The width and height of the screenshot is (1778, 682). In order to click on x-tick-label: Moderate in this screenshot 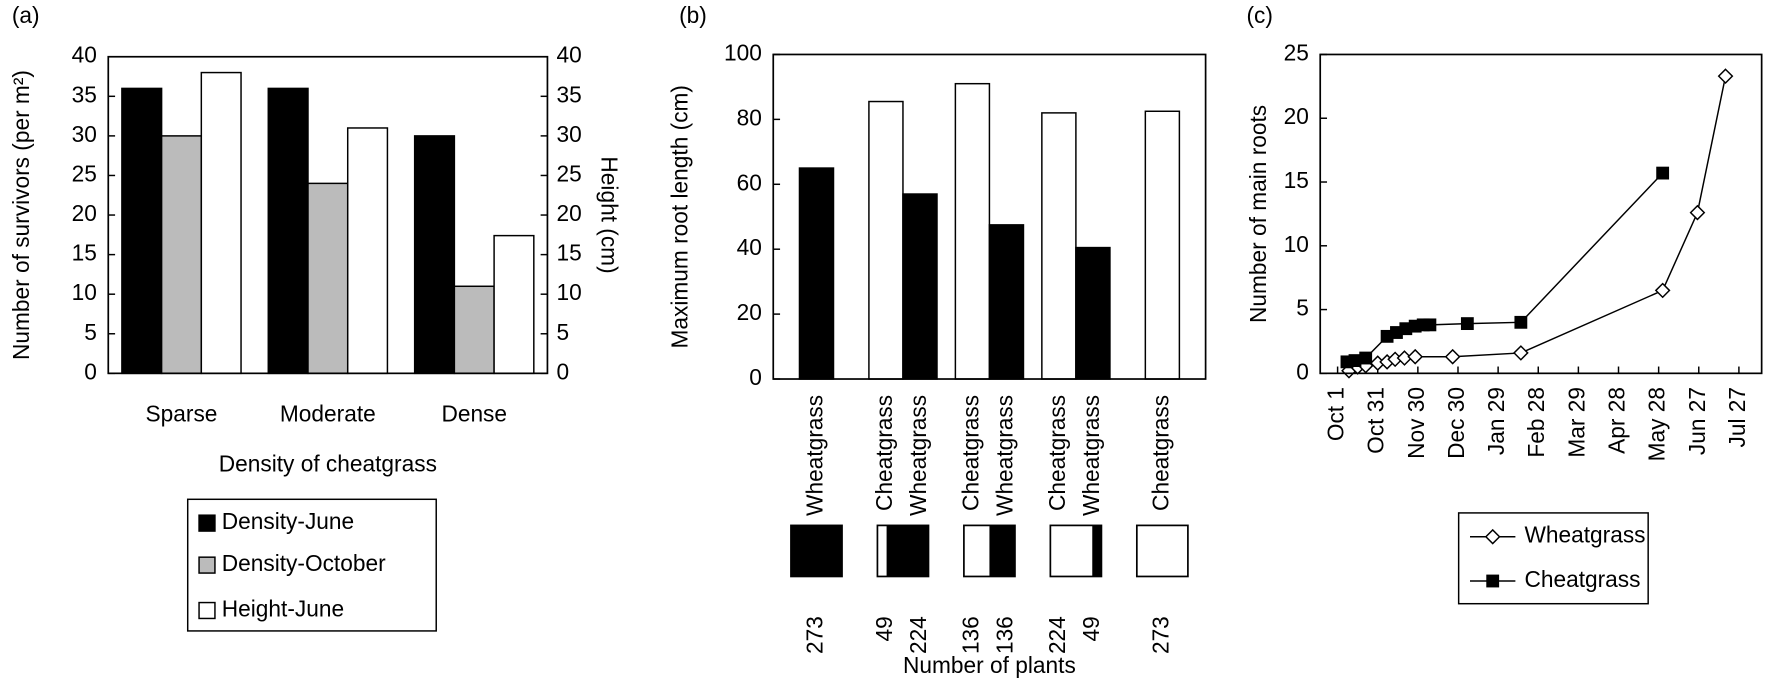, I will do `click(328, 413)`.